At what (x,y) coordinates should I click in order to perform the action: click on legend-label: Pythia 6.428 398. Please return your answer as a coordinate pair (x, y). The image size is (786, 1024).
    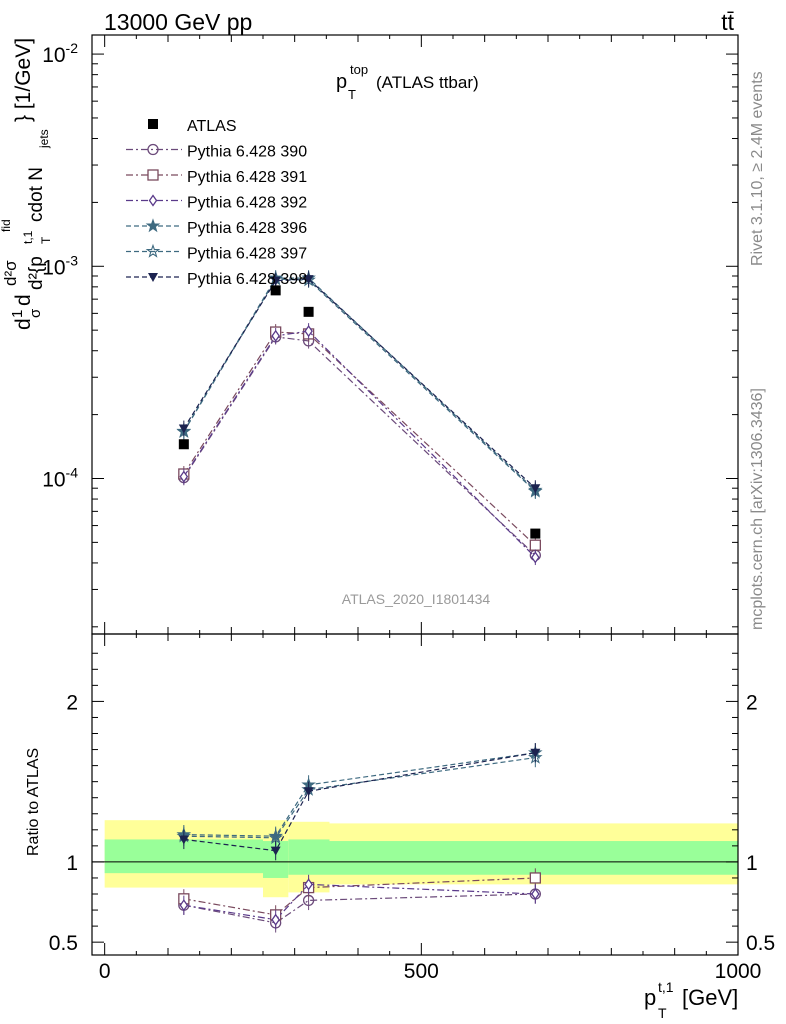
    Looking at the image, I should click on (247, 279).